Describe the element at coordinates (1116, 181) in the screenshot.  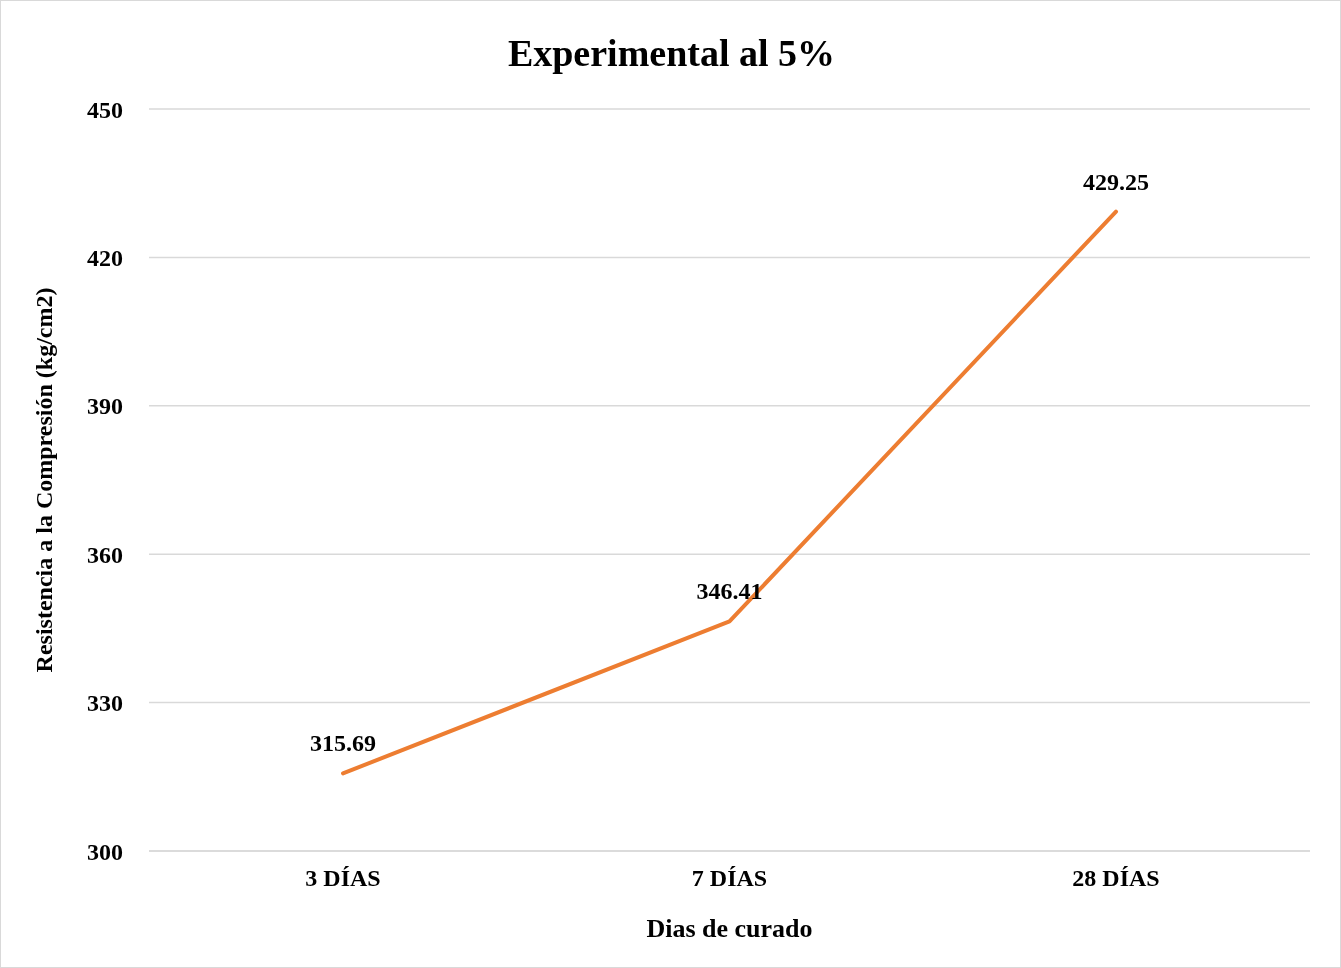
I see `data-label: 429.25` at that location.